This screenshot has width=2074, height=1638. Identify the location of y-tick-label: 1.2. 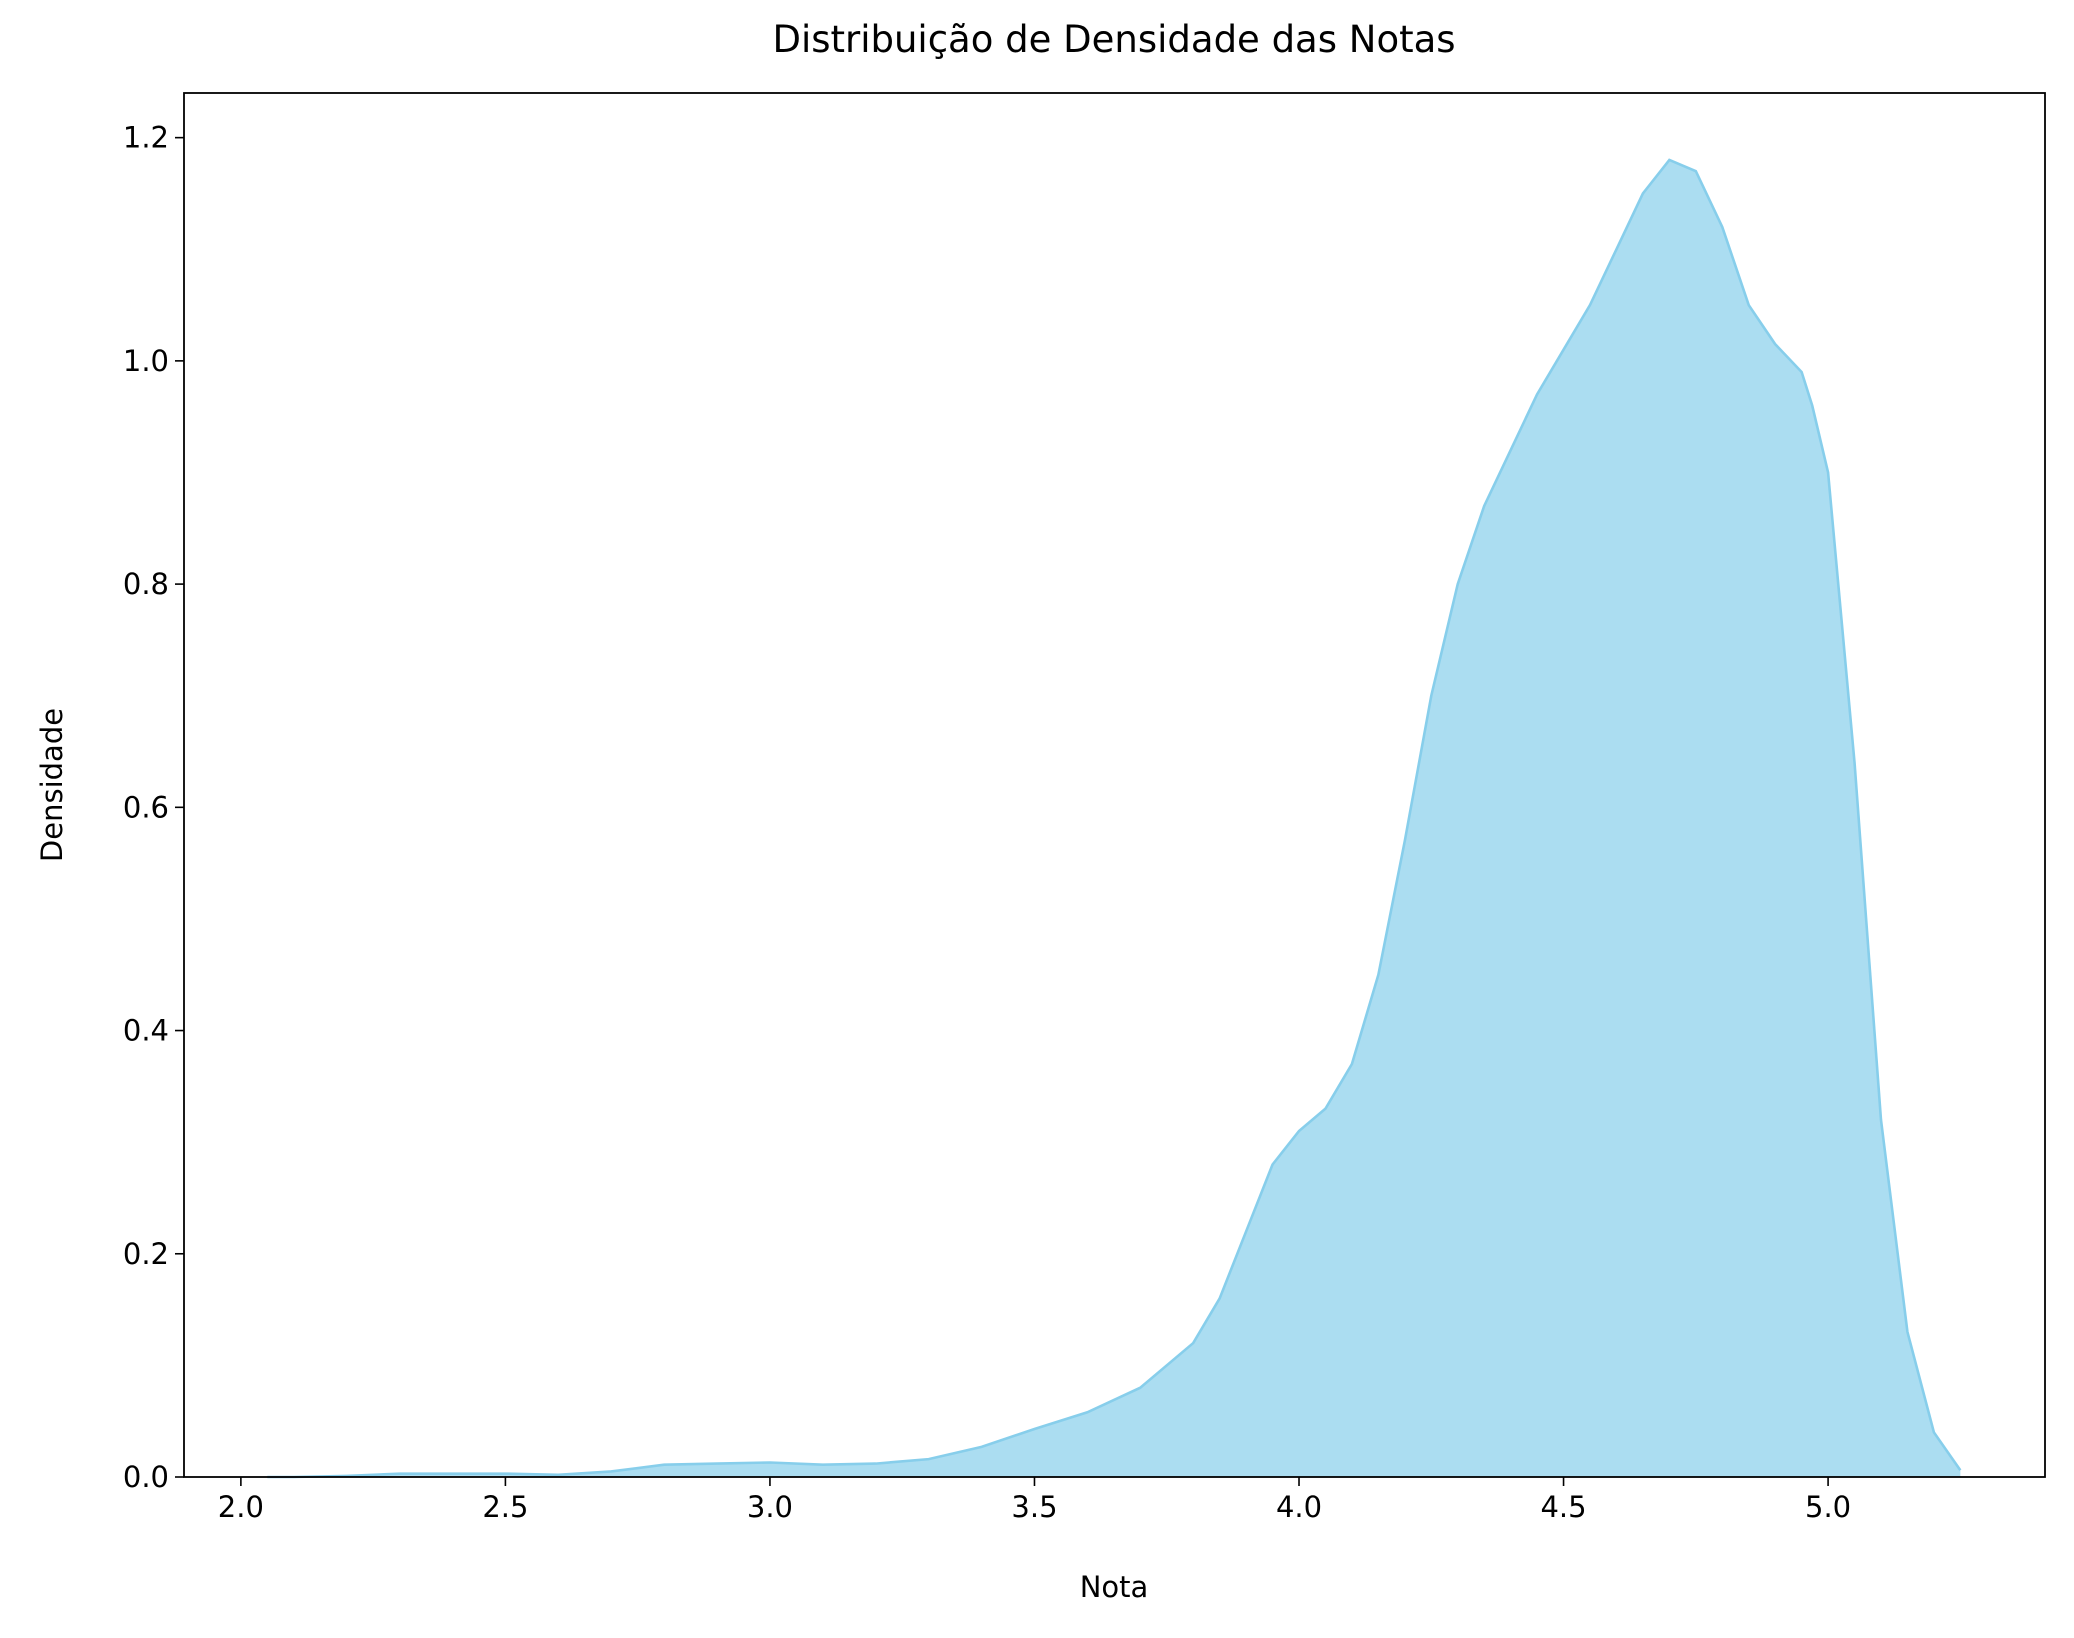
(146, 138).